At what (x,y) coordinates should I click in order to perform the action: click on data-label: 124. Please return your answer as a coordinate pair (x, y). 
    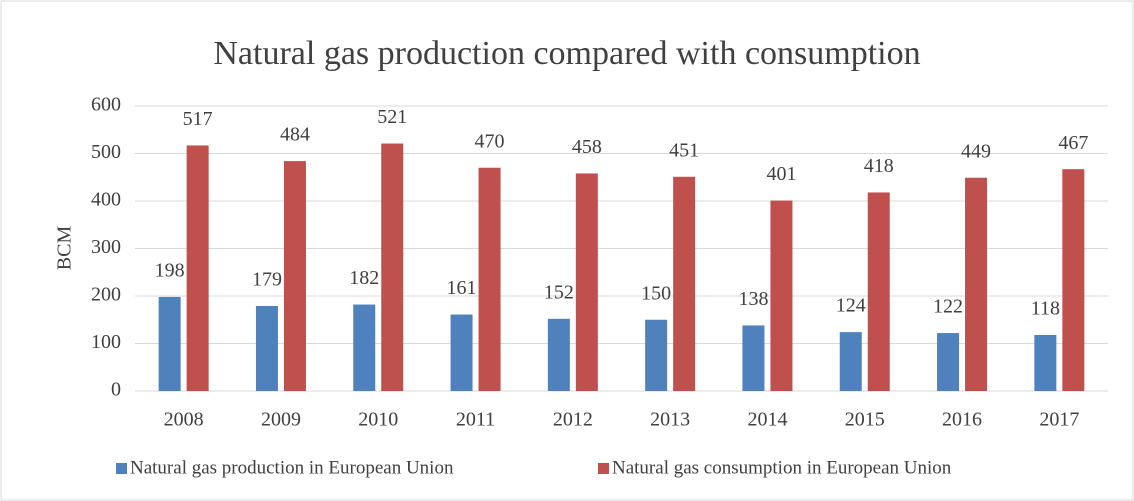
    Looking at the image, I should click on (851, 306).